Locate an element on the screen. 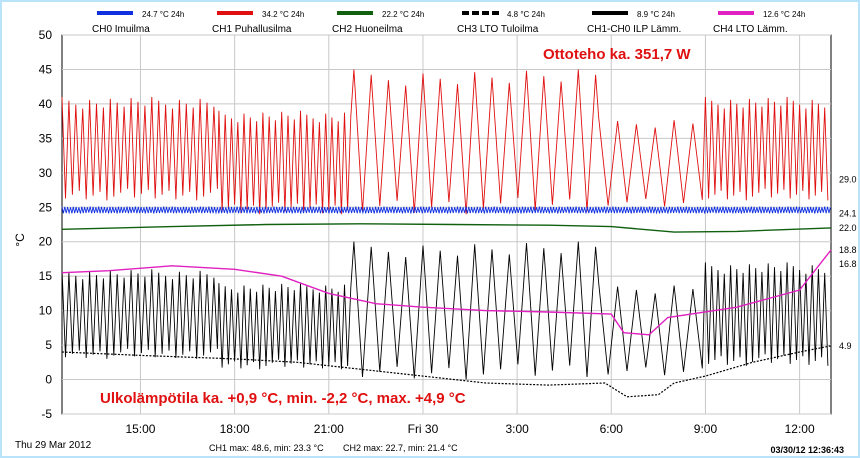 This screenshot has width=860, height=458. y-axis-label: °C is located at coordinates (20, 240).